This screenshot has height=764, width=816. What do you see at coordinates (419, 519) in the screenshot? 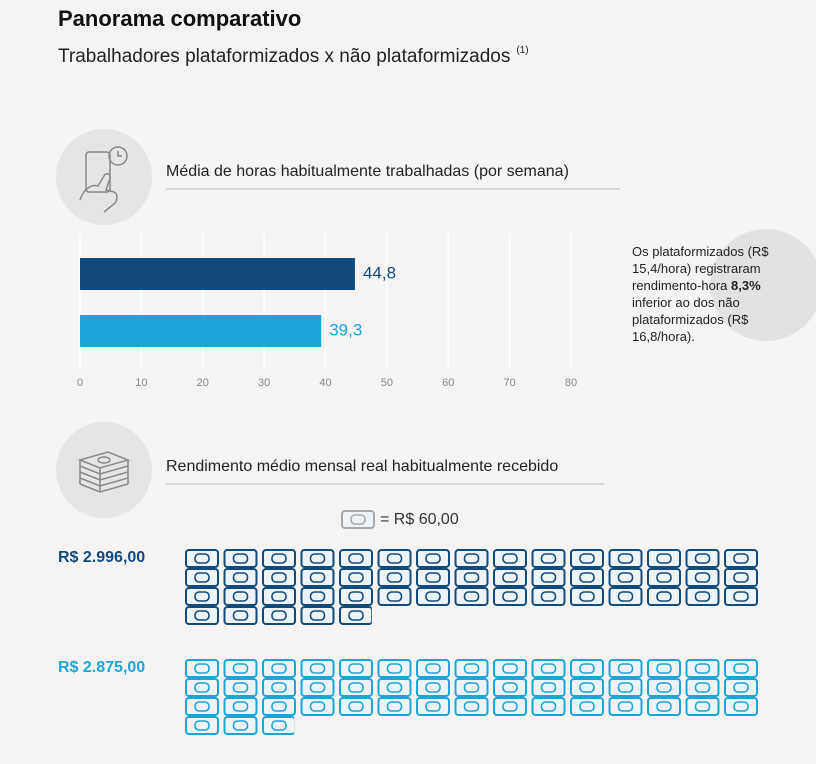
I see `unit-label: = R$ 60,00` at bounding box center [419, 519].